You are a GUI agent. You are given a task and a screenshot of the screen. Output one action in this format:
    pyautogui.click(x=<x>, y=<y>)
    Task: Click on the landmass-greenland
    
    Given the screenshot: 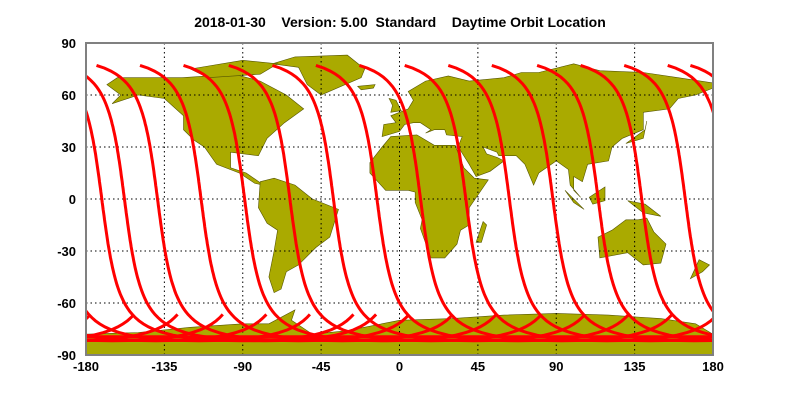 What is the action you would take?
    pyautogui.click(x=319, y=75)
    